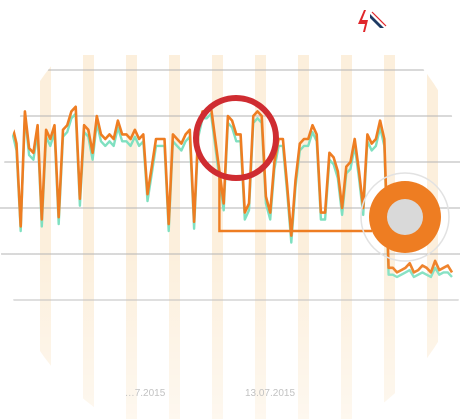 The height and width of the screenshot is (419, 460). What do you see at coordinates (145, 393) in the screenshot?
I see `x-tick-label: …7.2015` at bounding box center [145, 393].